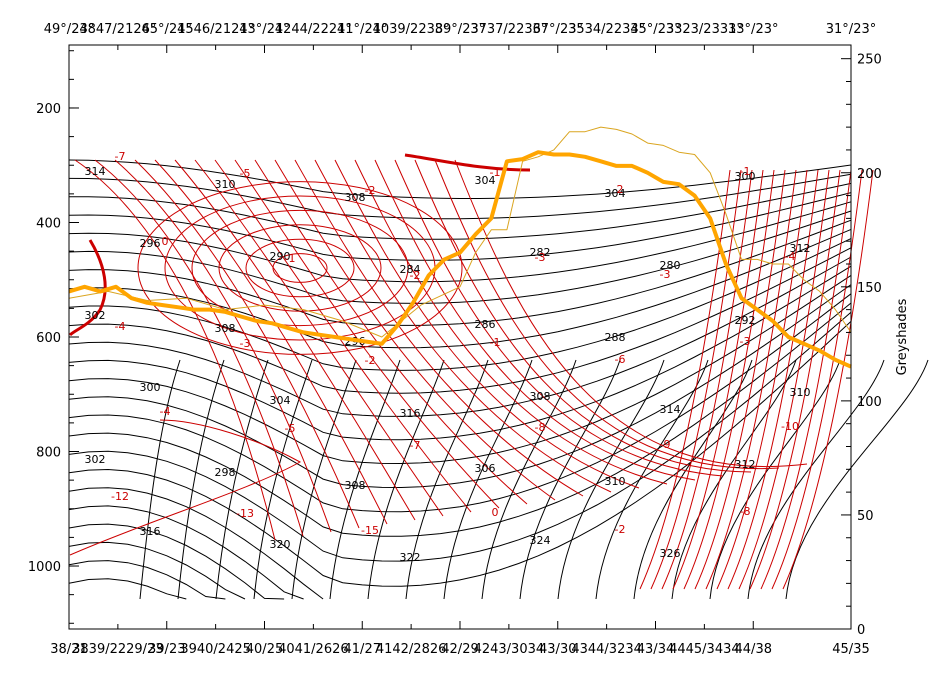 This screenshot has height=687, width=930. I want to click on bottom-overlap-label: 4344/3234, so click(606, 649).